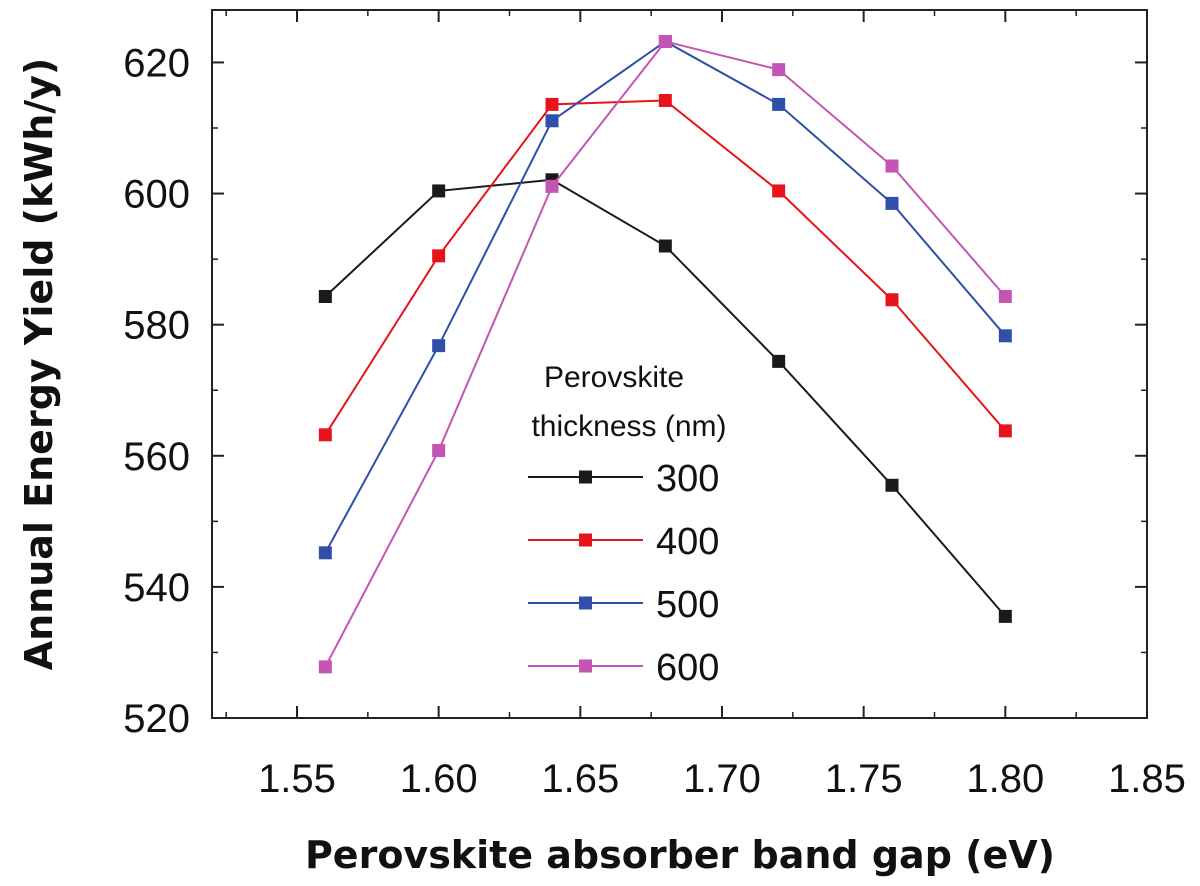 This screenshot has width=1200, height=886. I want to click on x-tick-label: 1.70, so click(722, 779).